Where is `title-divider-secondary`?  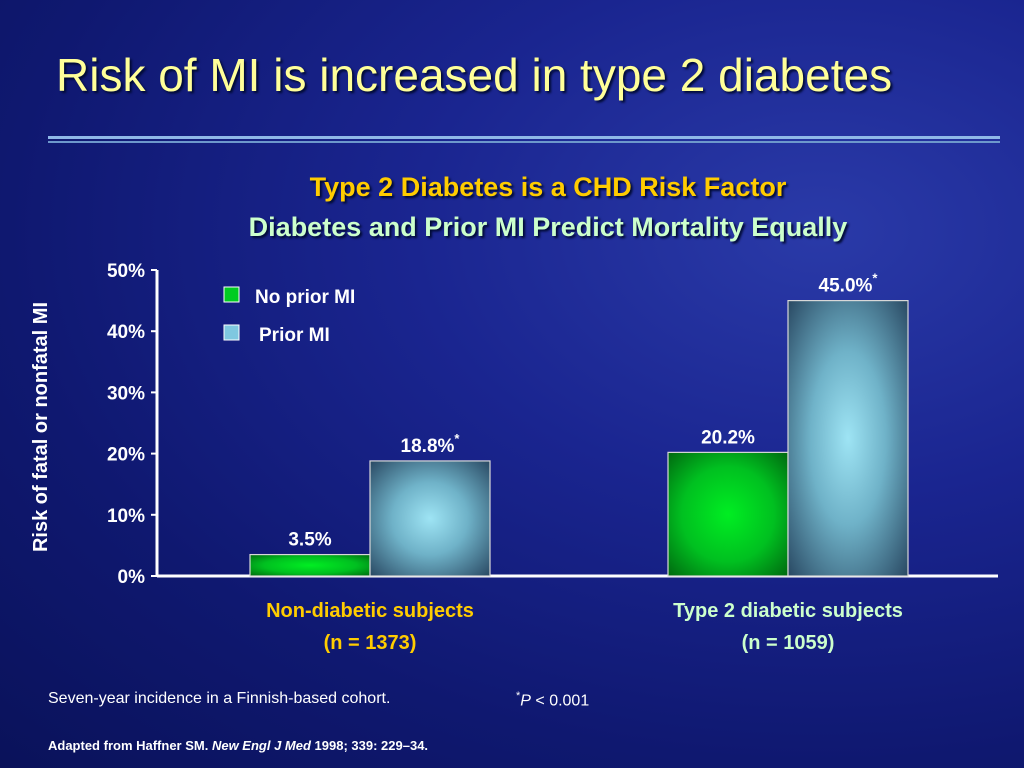 title-divider-secondary is located at coordinates (524, 142).